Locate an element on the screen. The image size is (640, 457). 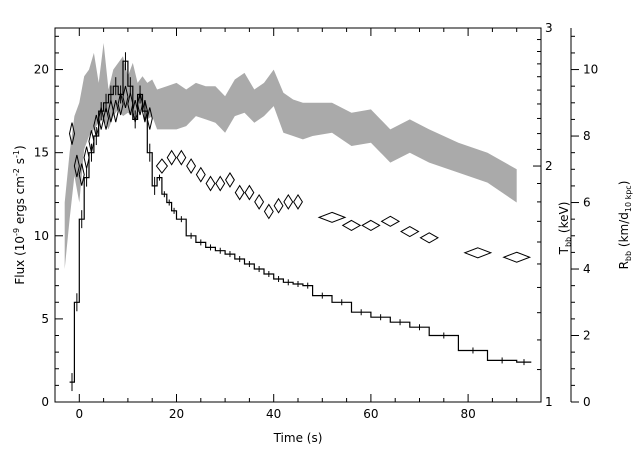
flux-tick-label: 5 is located at coordinates (45, 319).